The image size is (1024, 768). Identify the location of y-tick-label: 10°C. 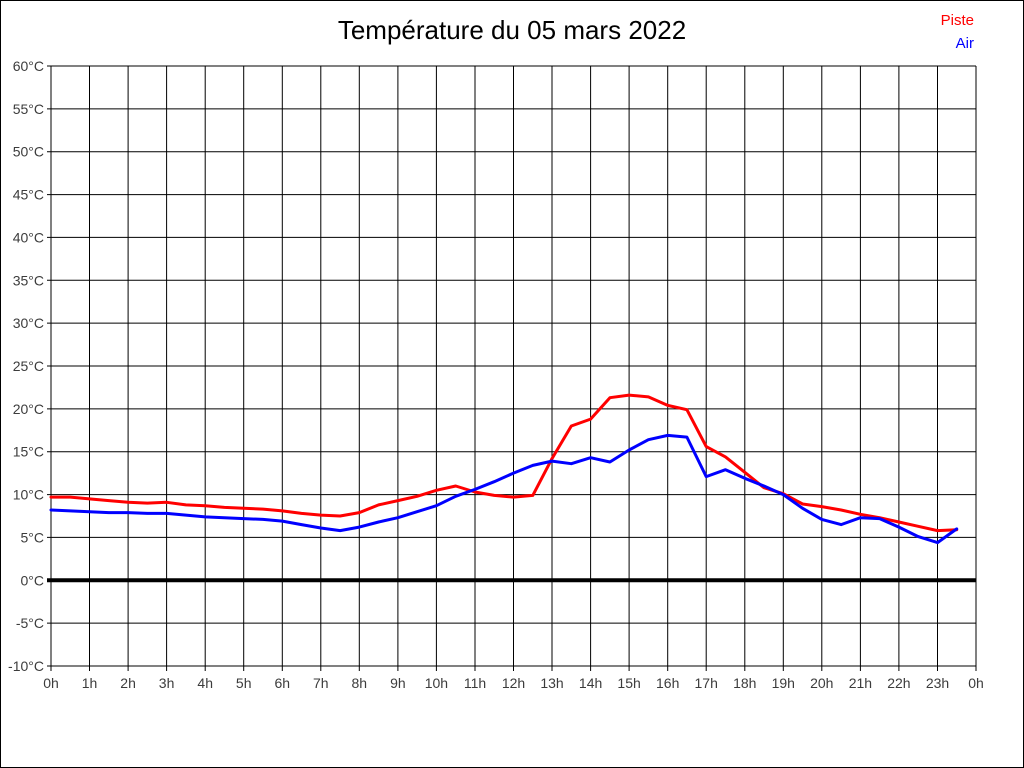
(28, 495).